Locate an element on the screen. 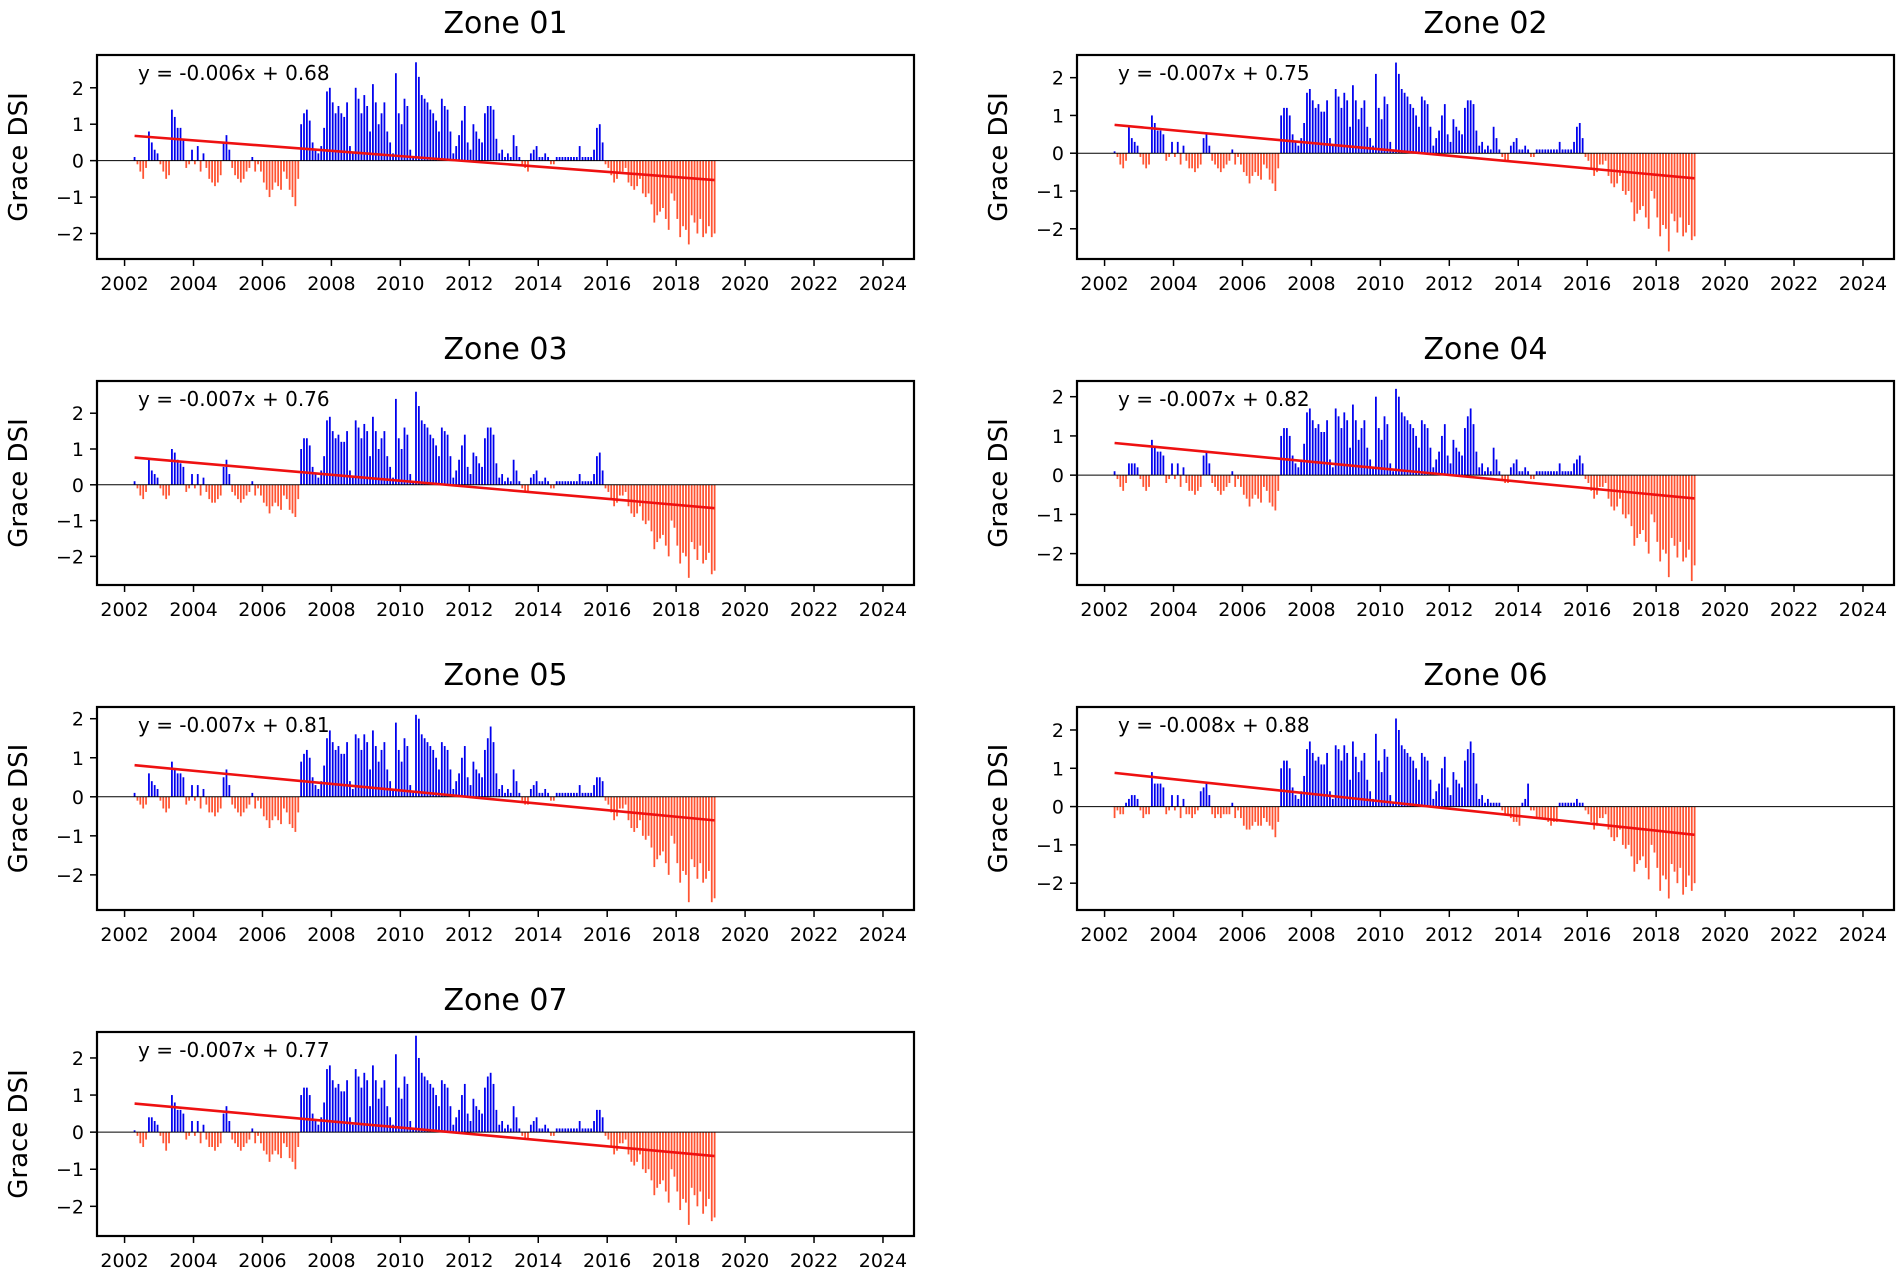 The image size is (1902, 1283). x-tick-label: 2004 is located at coordinates (1173, 610).